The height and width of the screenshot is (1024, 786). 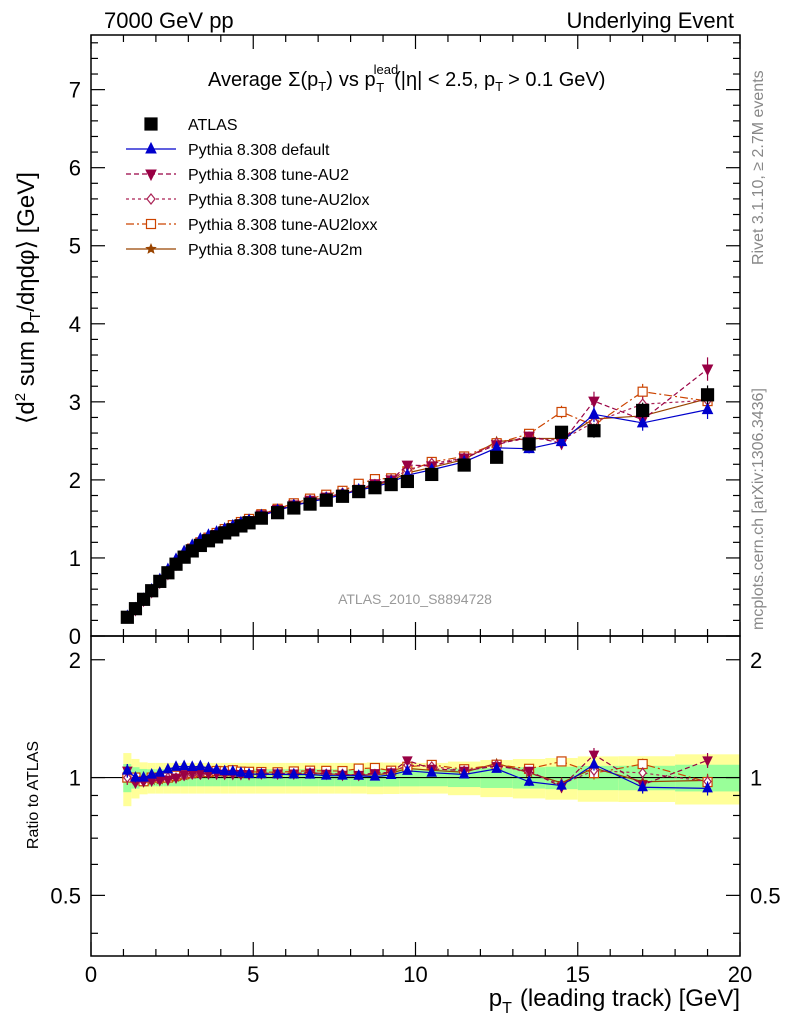 What do you see at coordinates (213, 125) in the screenshot?
I see `legend-label: ATLAS` at bounding box center [213, 125].